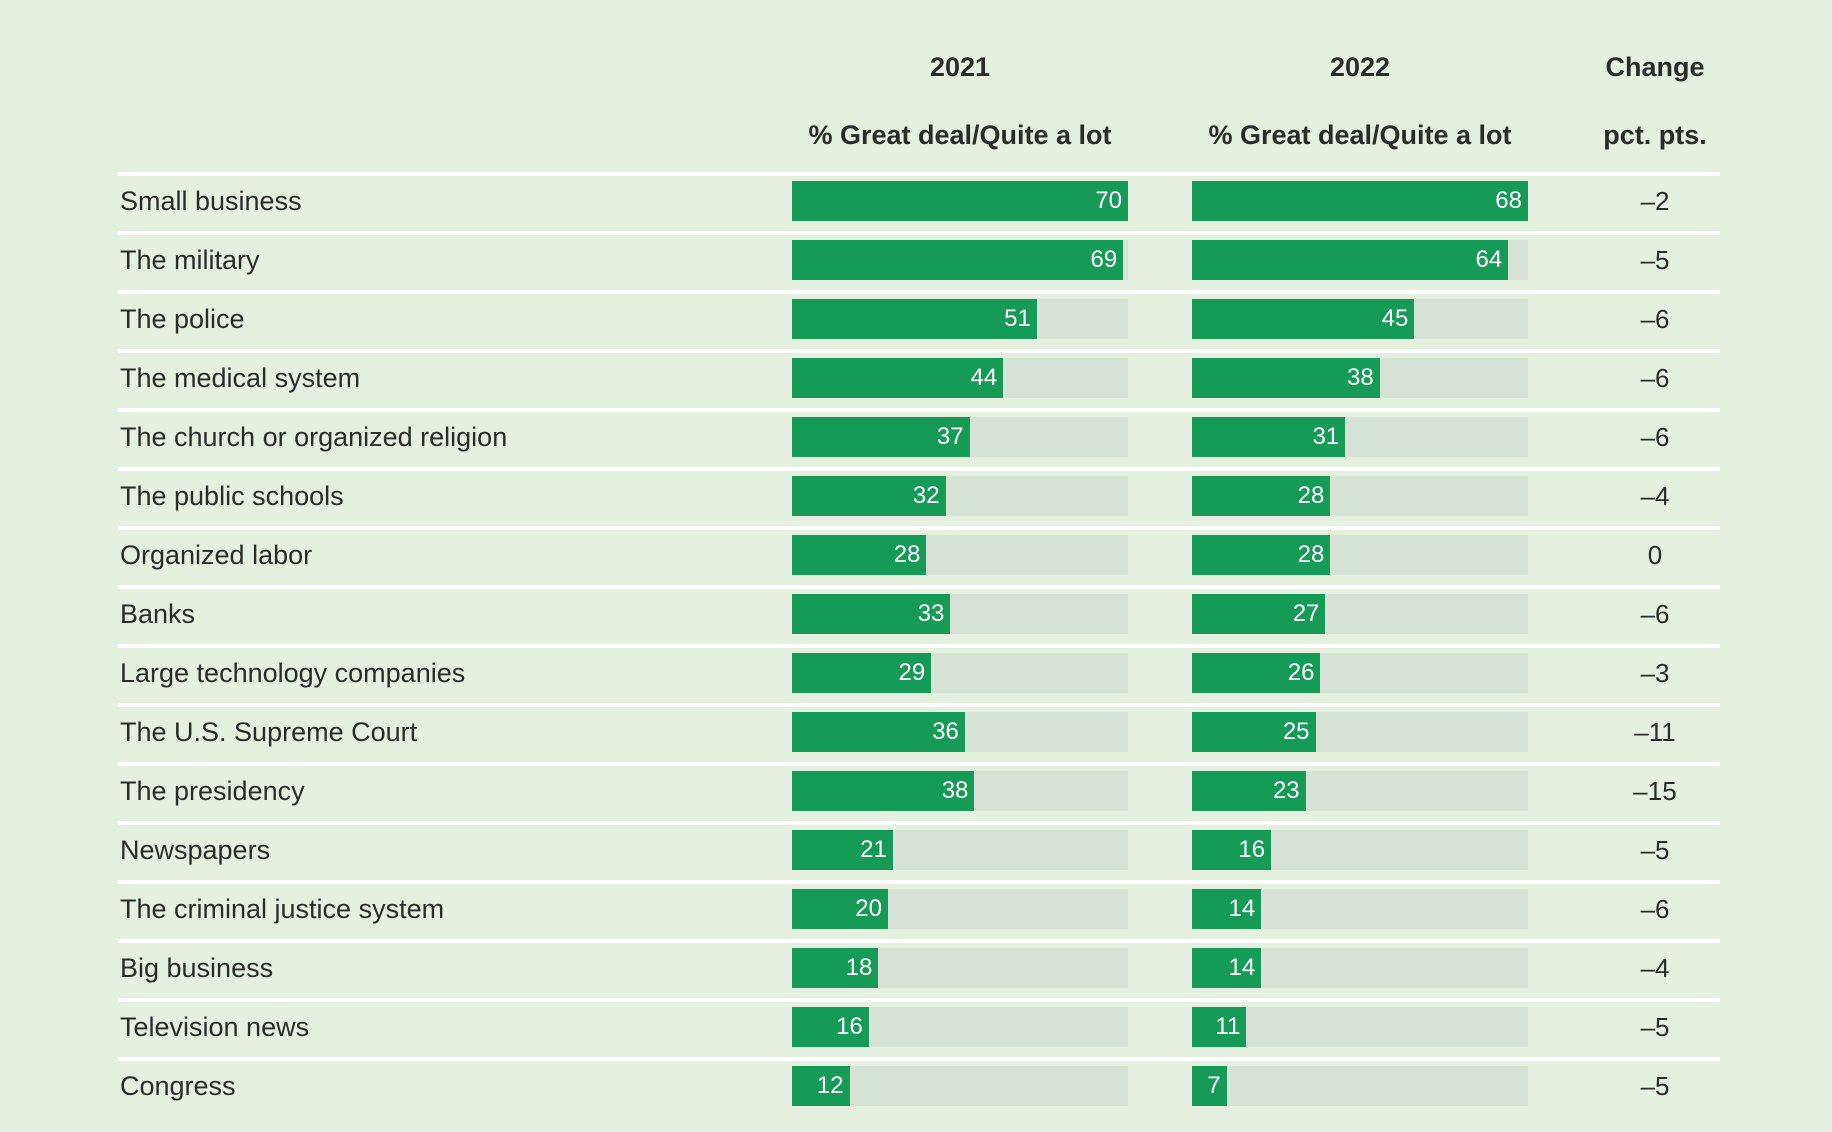 This screenshot has height=1132, width=1832. Describe the element at coordinates (1242, 908) in the screenshot. I see `bar-value-label: 14` at that location.